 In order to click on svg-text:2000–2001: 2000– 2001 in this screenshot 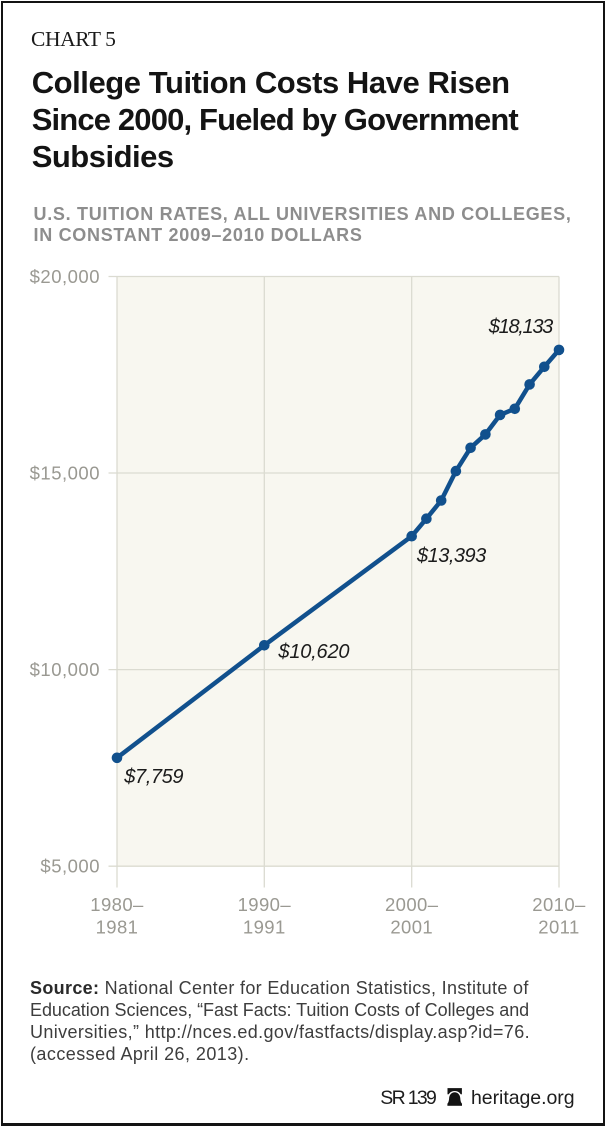, I will do `click(412, 916)`.